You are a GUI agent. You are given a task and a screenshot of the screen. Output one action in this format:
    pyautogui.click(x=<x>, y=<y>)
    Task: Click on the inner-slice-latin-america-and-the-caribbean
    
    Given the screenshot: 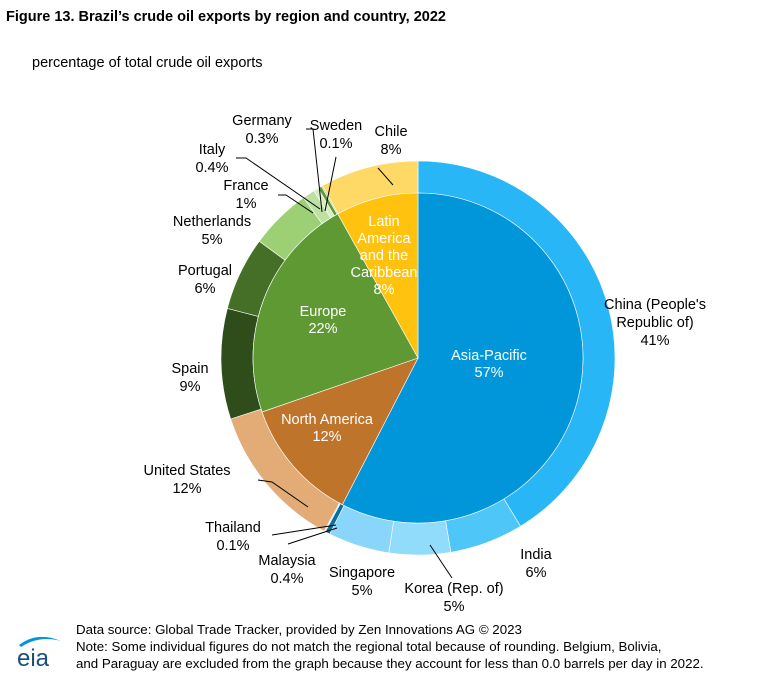 What is the action you would take?
    pyautogui.click(x=378, y=276)
    